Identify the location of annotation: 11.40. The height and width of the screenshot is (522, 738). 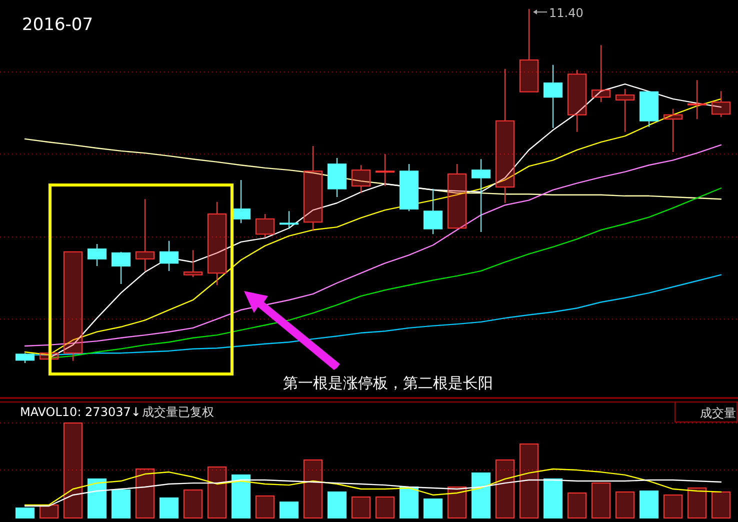
(566, 13).